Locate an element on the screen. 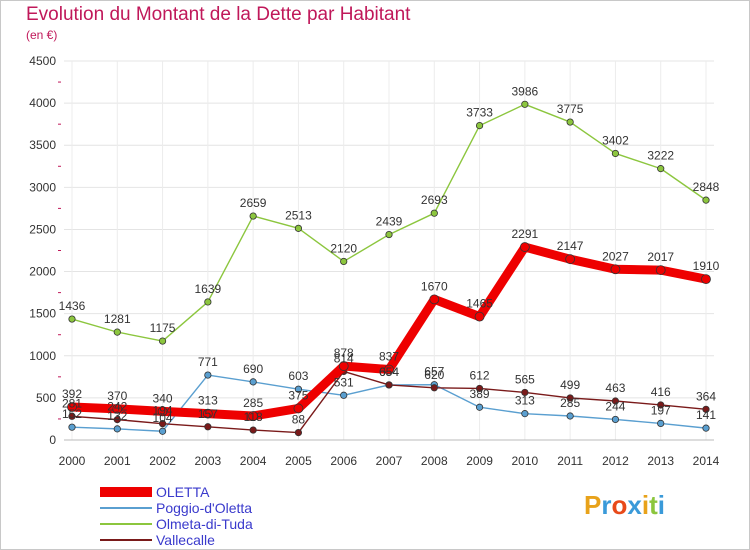  logo-letter: i is located at coordinates (645, 505).